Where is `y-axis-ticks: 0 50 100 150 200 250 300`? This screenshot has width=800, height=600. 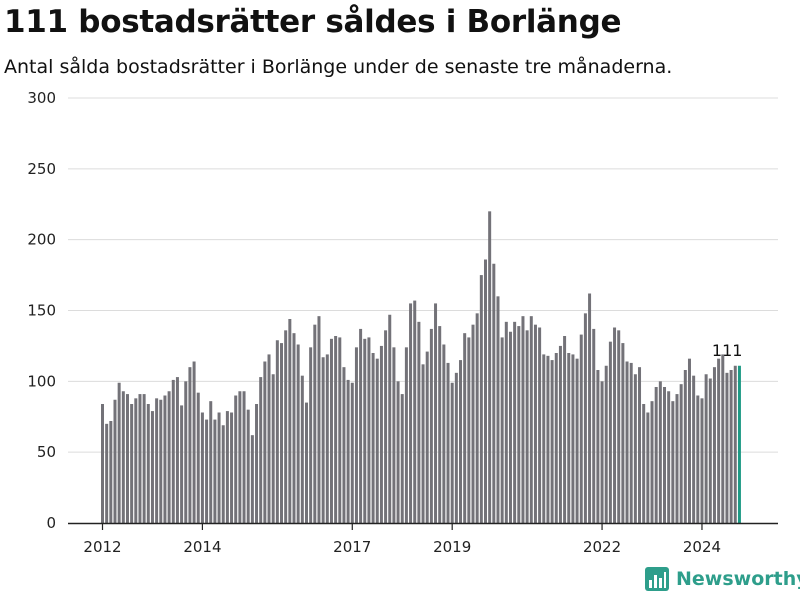 y-axis-ticks: 0 50 100 150 200 250 300 is located at coordinates (41, 310).